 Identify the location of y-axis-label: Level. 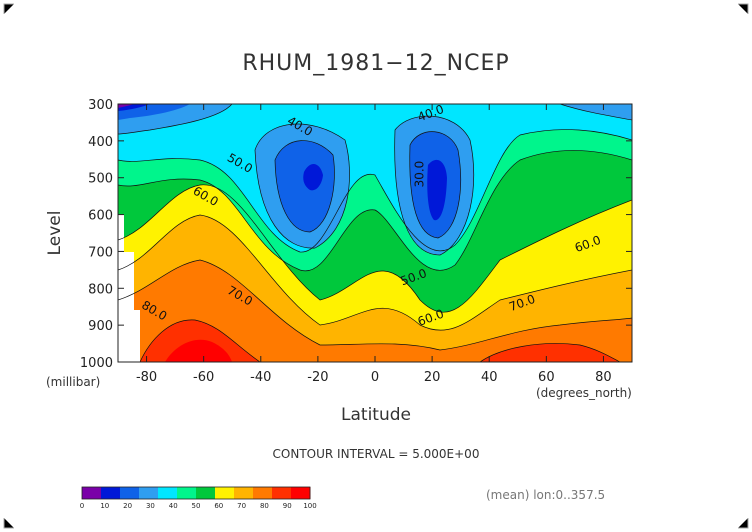
(55, 233).